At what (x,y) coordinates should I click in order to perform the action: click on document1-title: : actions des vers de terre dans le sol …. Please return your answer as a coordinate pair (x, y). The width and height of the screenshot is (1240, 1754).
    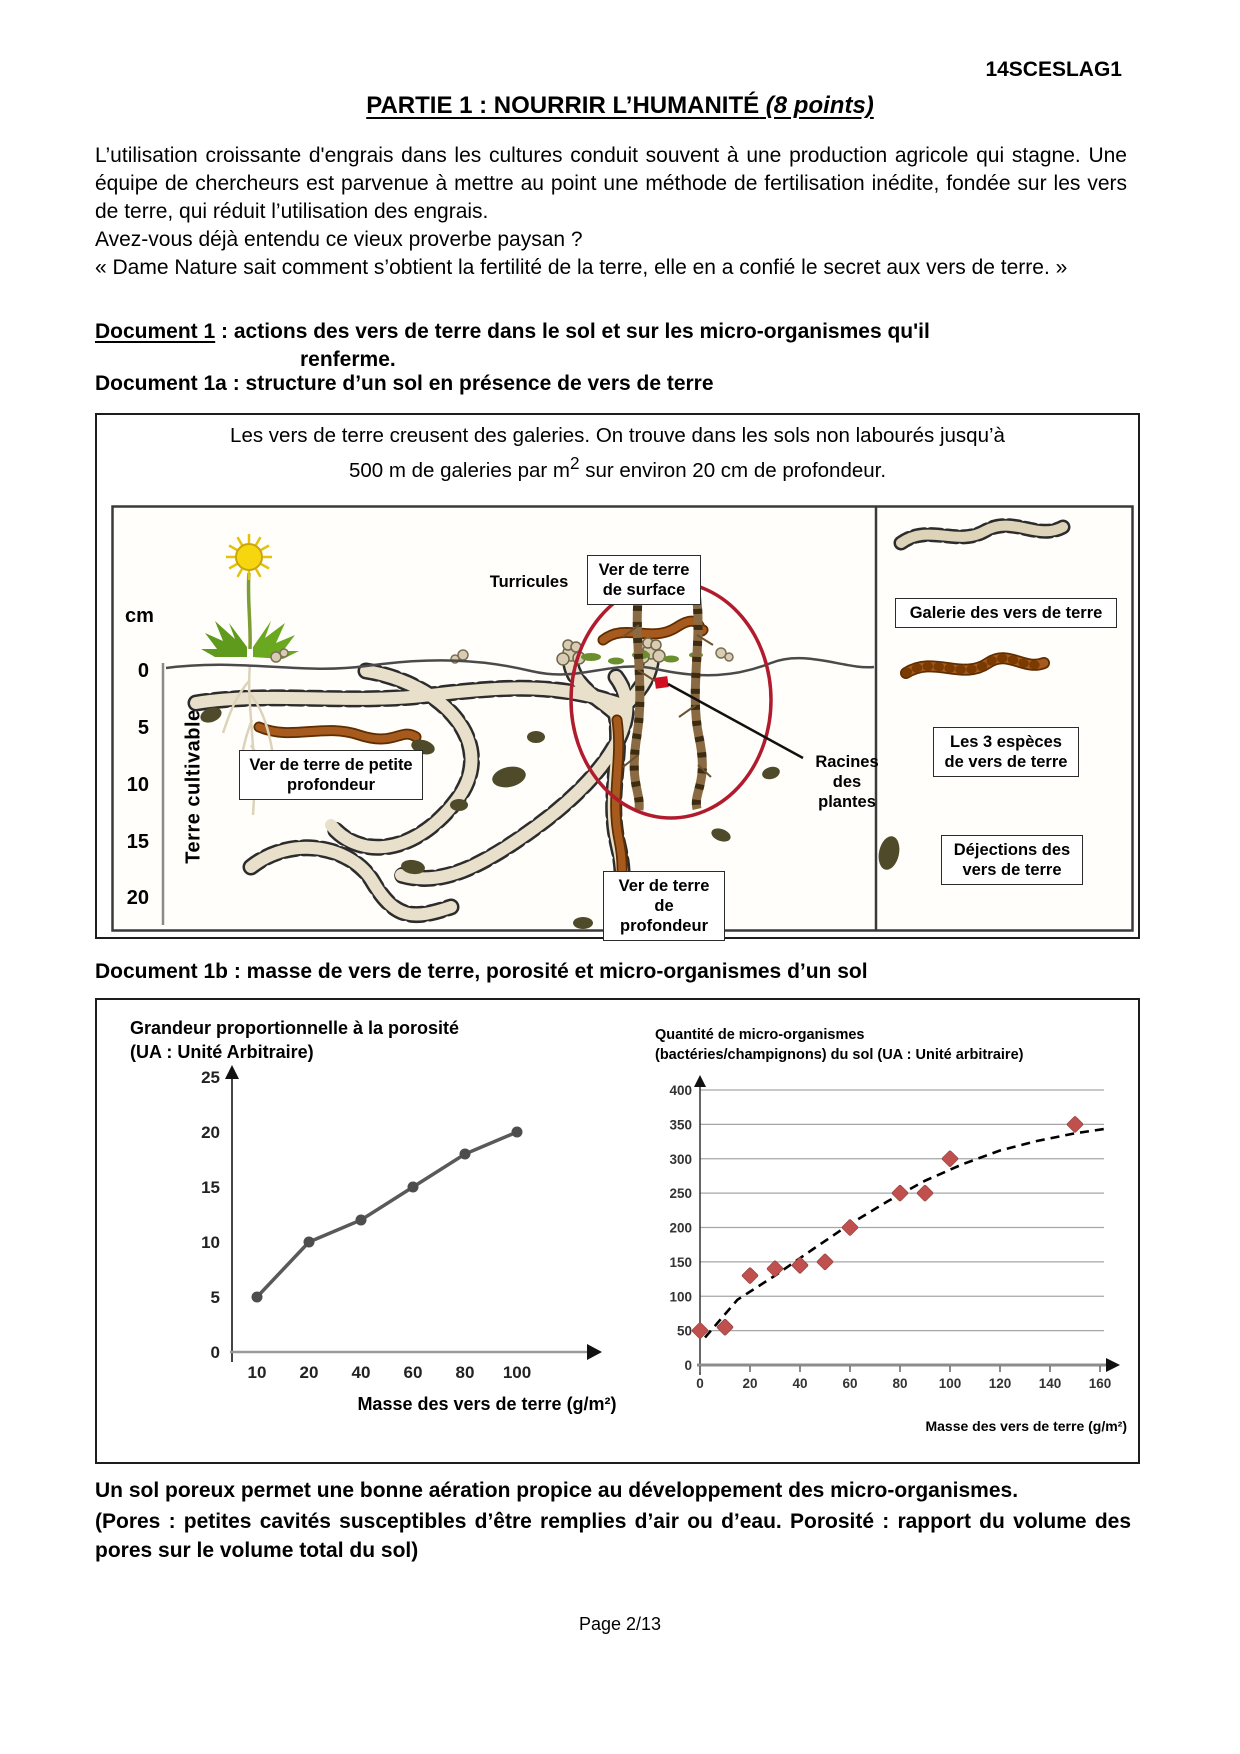
    Looking at the image, I should click on (572, 331).